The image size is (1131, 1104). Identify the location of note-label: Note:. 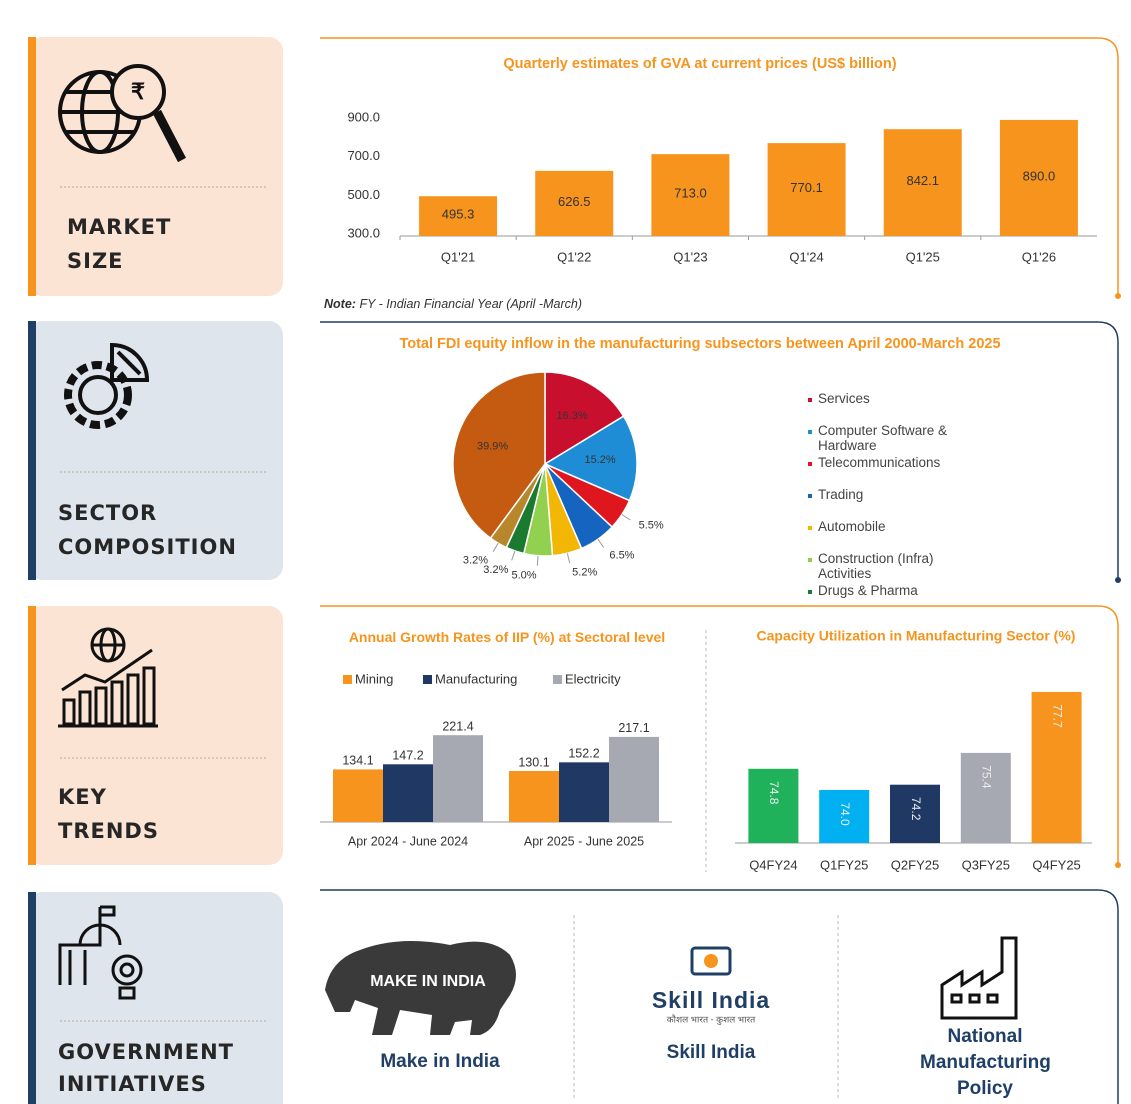
(340, 304).